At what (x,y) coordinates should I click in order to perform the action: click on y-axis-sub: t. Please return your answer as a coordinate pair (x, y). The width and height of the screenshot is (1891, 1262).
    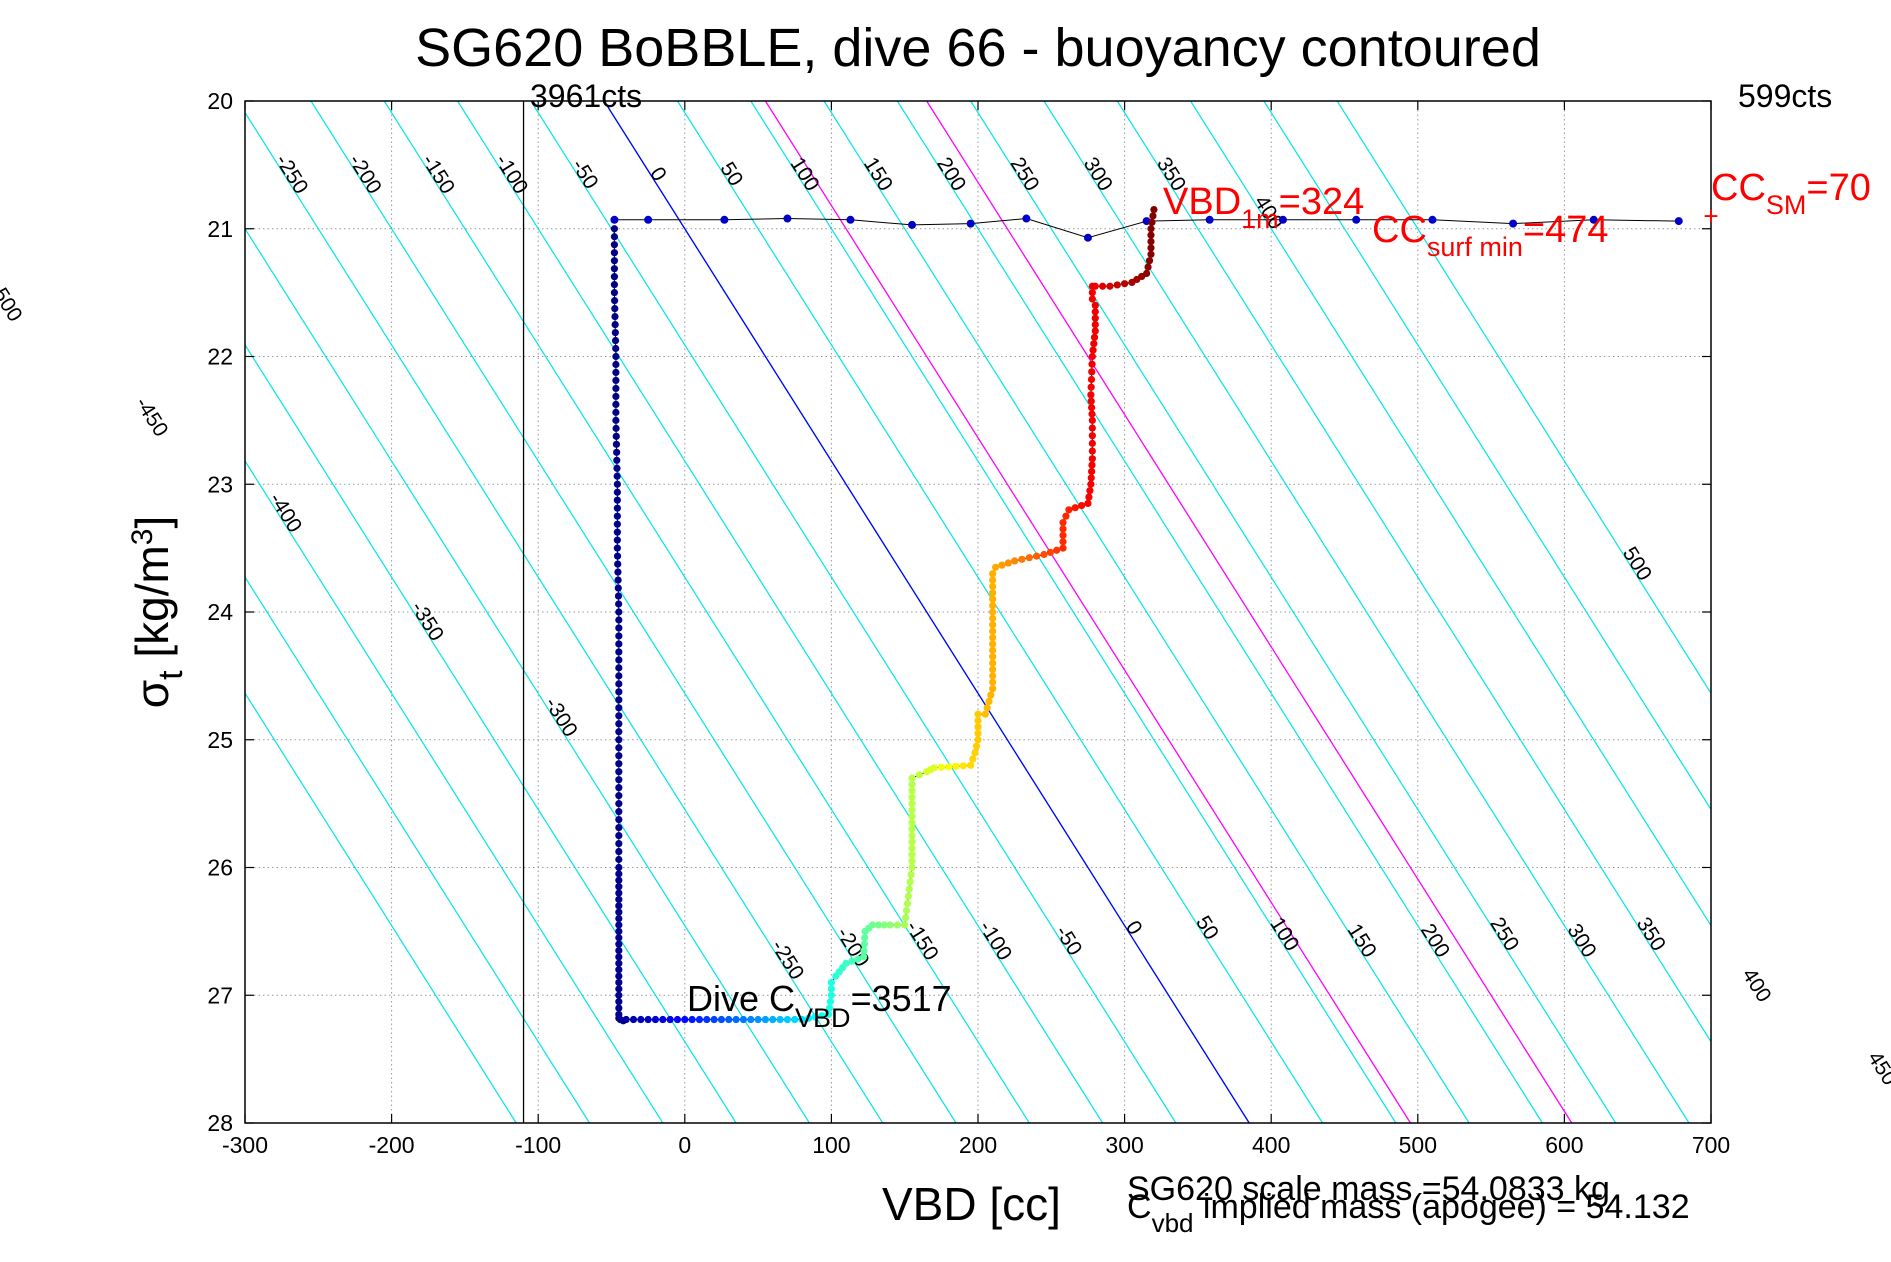
    Looking at the image, I should click on (171, 675).